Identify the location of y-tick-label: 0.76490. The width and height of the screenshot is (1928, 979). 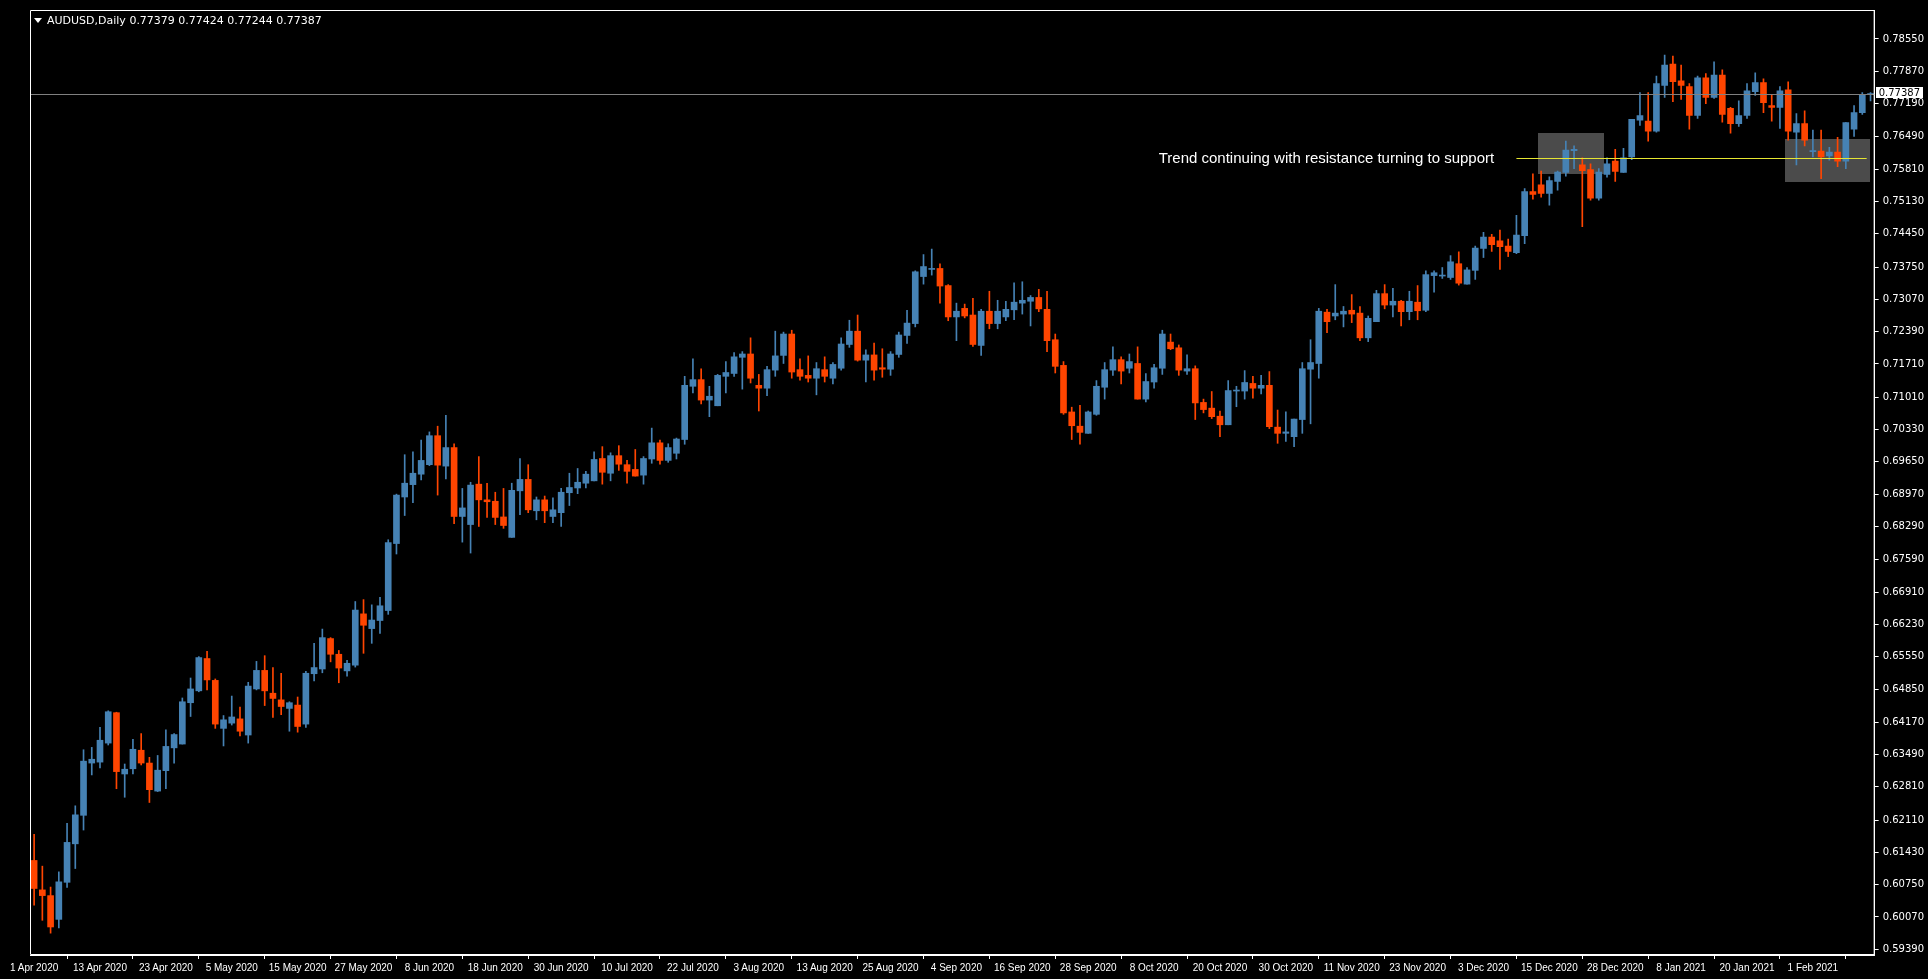
(1903, 136).